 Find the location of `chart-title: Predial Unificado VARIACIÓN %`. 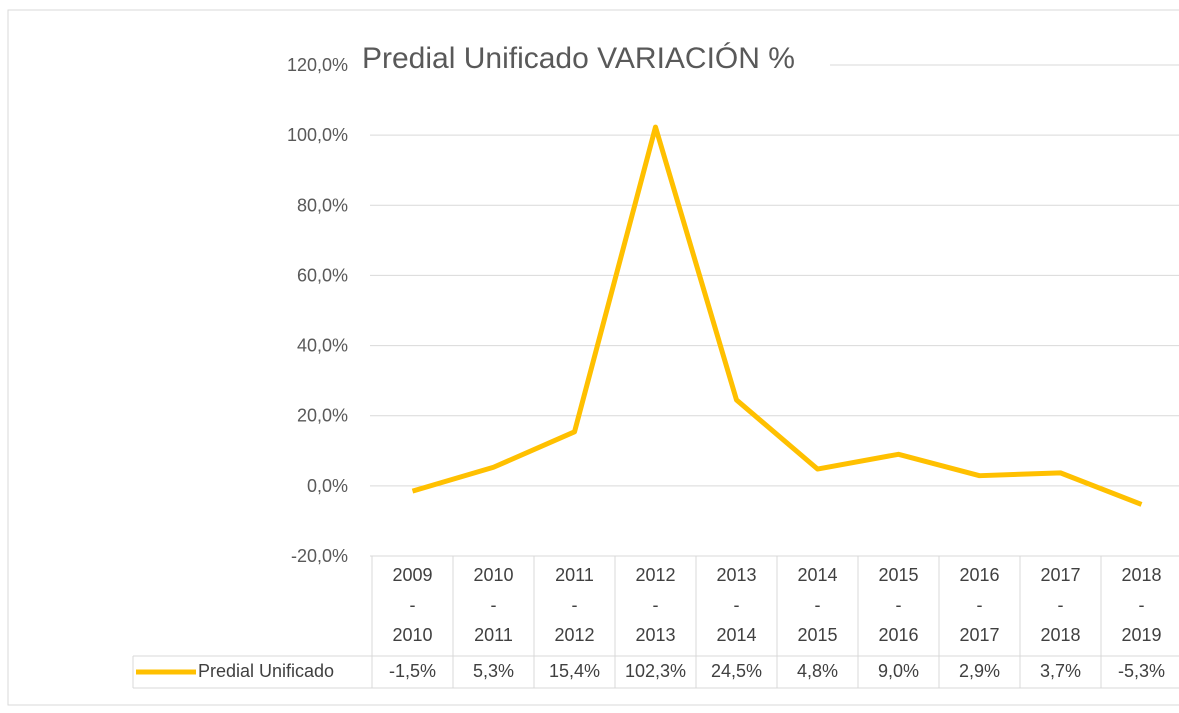

chart-title: Predial Unificado VARIACIÓN % is located at coordinates (578, 58).